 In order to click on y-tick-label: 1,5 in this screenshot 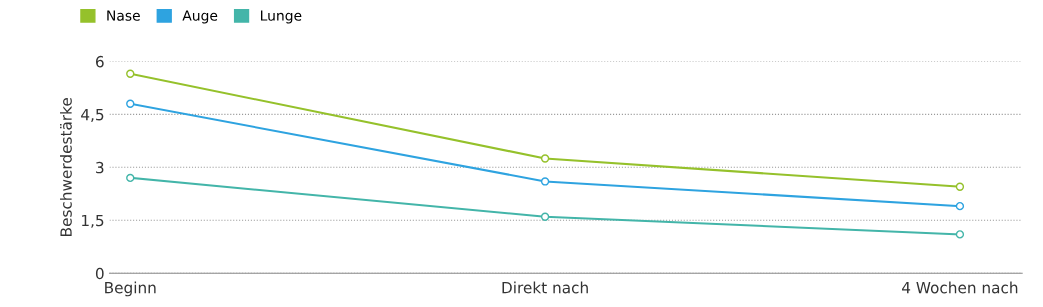, I will do `click(93, 221)`.